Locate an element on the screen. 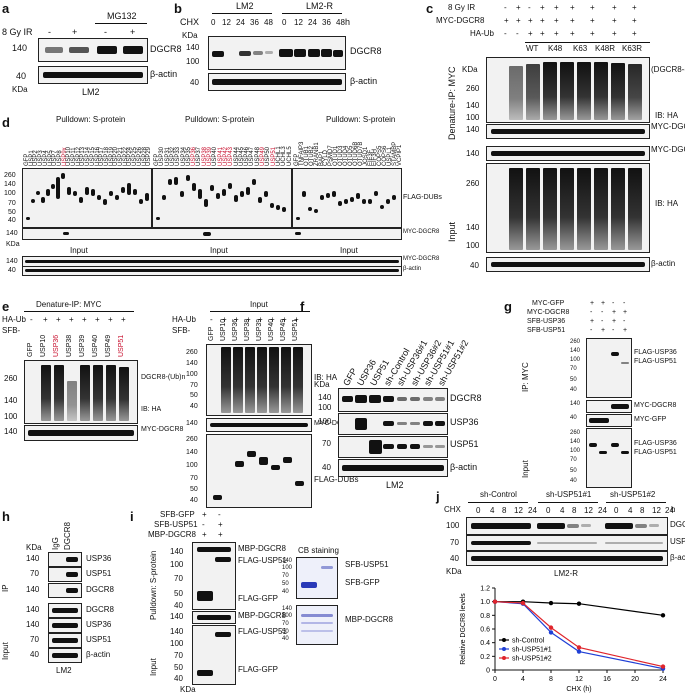 This screenshot has width=685, height=696. blot-usp36-ip is located at coordinates (65, 559).